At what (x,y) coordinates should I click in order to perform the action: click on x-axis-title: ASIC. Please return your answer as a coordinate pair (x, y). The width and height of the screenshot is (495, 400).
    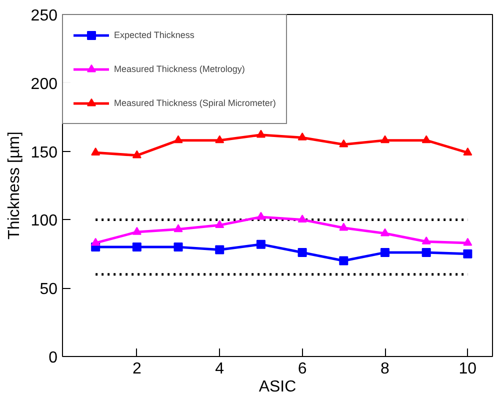
    Looking at the image, I should click on (277, 387).